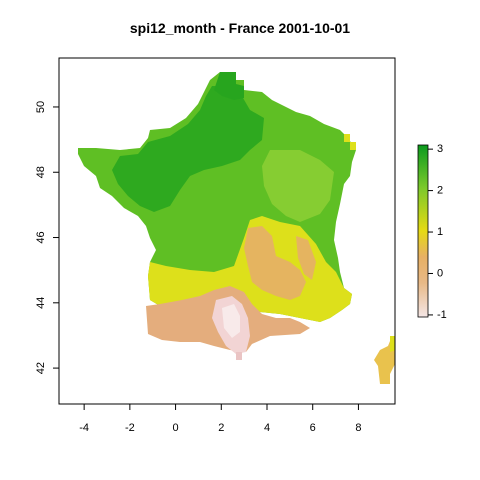  Describe the element at coordinates (275, 263) in the screenshot. I see `france-region-orange-center` at that location.